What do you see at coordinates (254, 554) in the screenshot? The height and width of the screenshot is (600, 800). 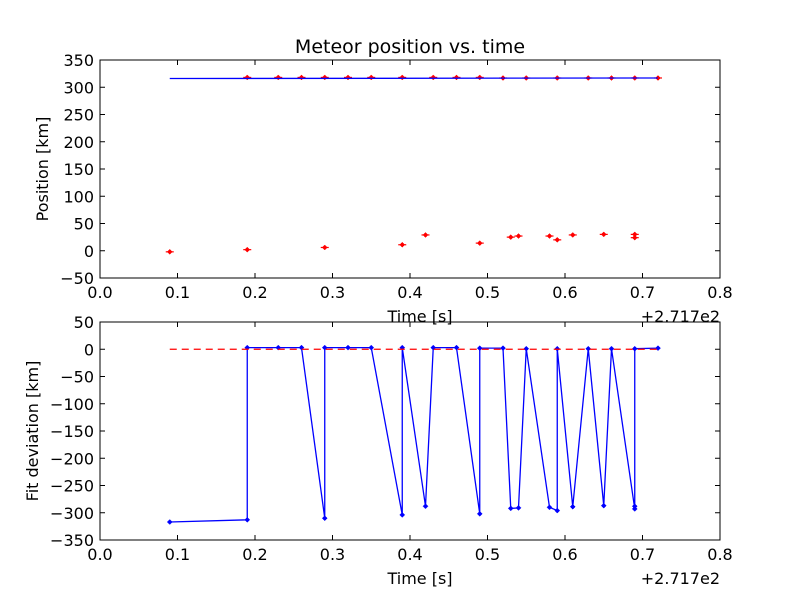 I see `bottom-x-tick-label: 0.2` at bounding box center [254, 554].